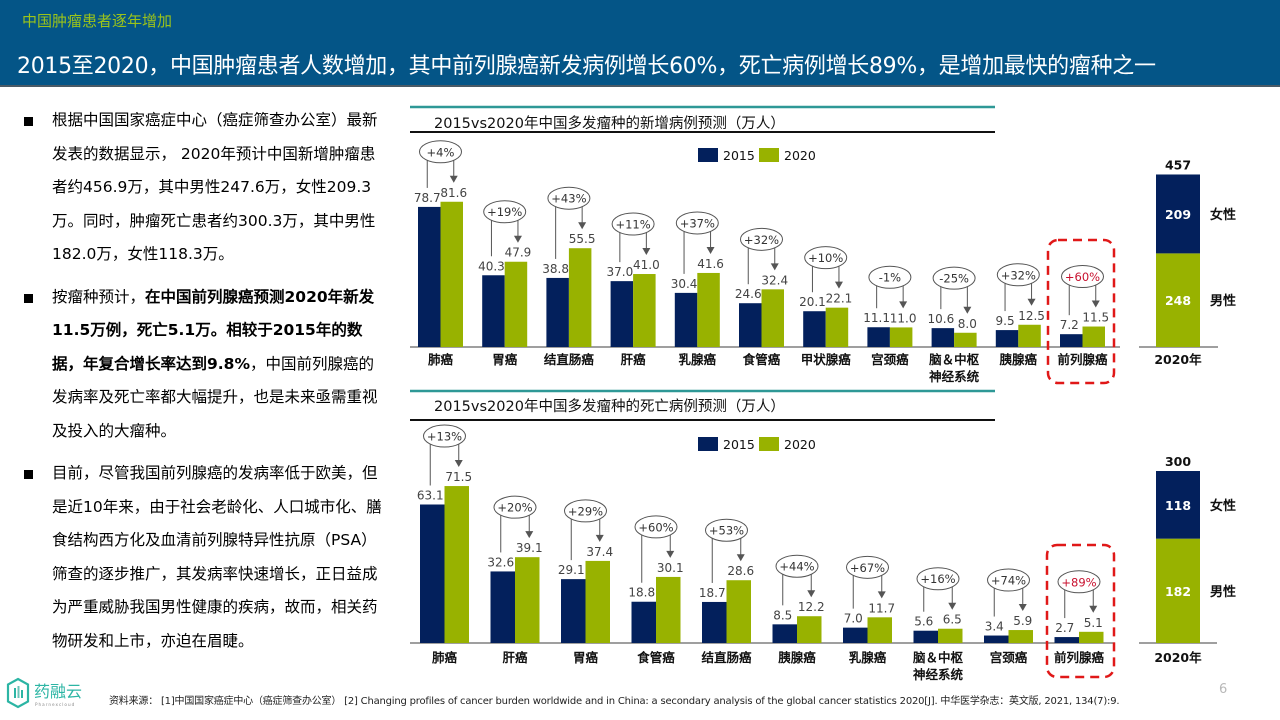  Describe the element at coordinates (1064, 628) in the screenshot. I see `value-label-2015: 2.7` at that location.